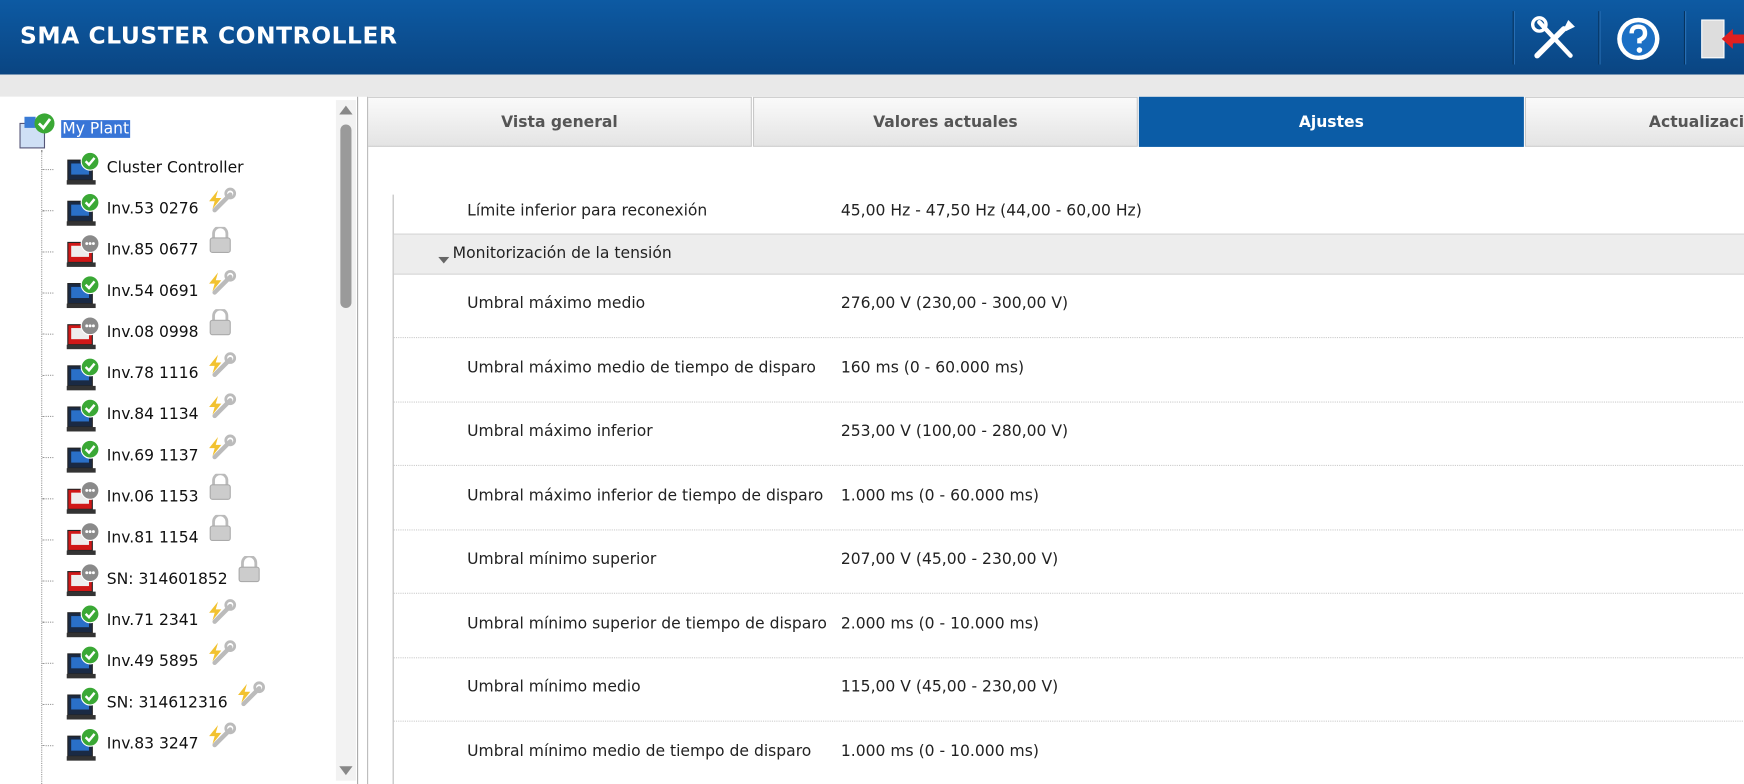  What do you see at coordinates (346, 770) in the screenshot?
I see `scroll-down` at bounding box center [346, 770].